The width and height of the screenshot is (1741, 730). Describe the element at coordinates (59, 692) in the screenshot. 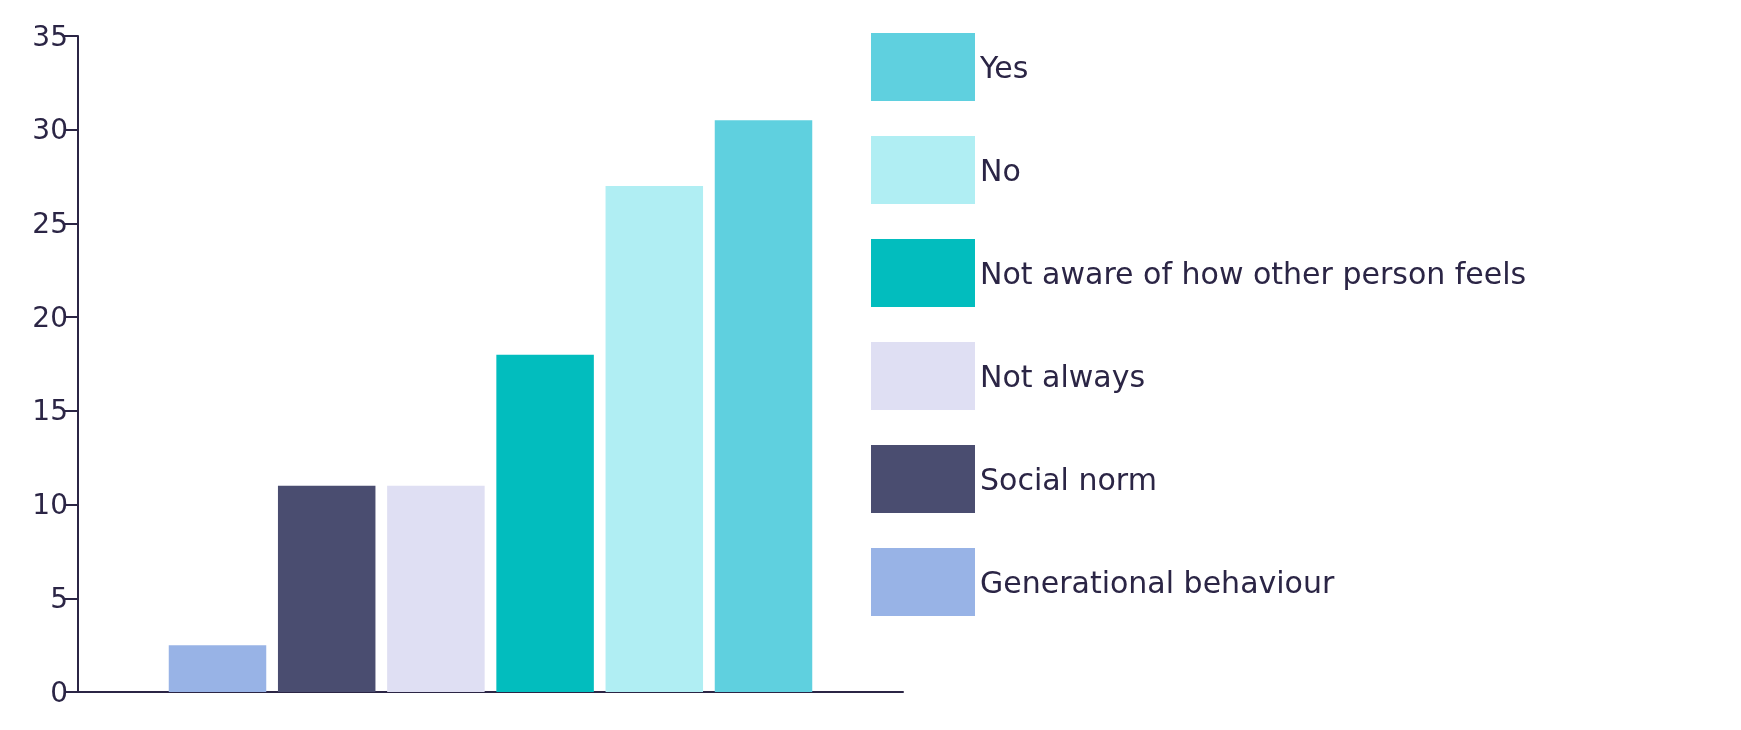

I see `y-tick-label: 0` at that location.